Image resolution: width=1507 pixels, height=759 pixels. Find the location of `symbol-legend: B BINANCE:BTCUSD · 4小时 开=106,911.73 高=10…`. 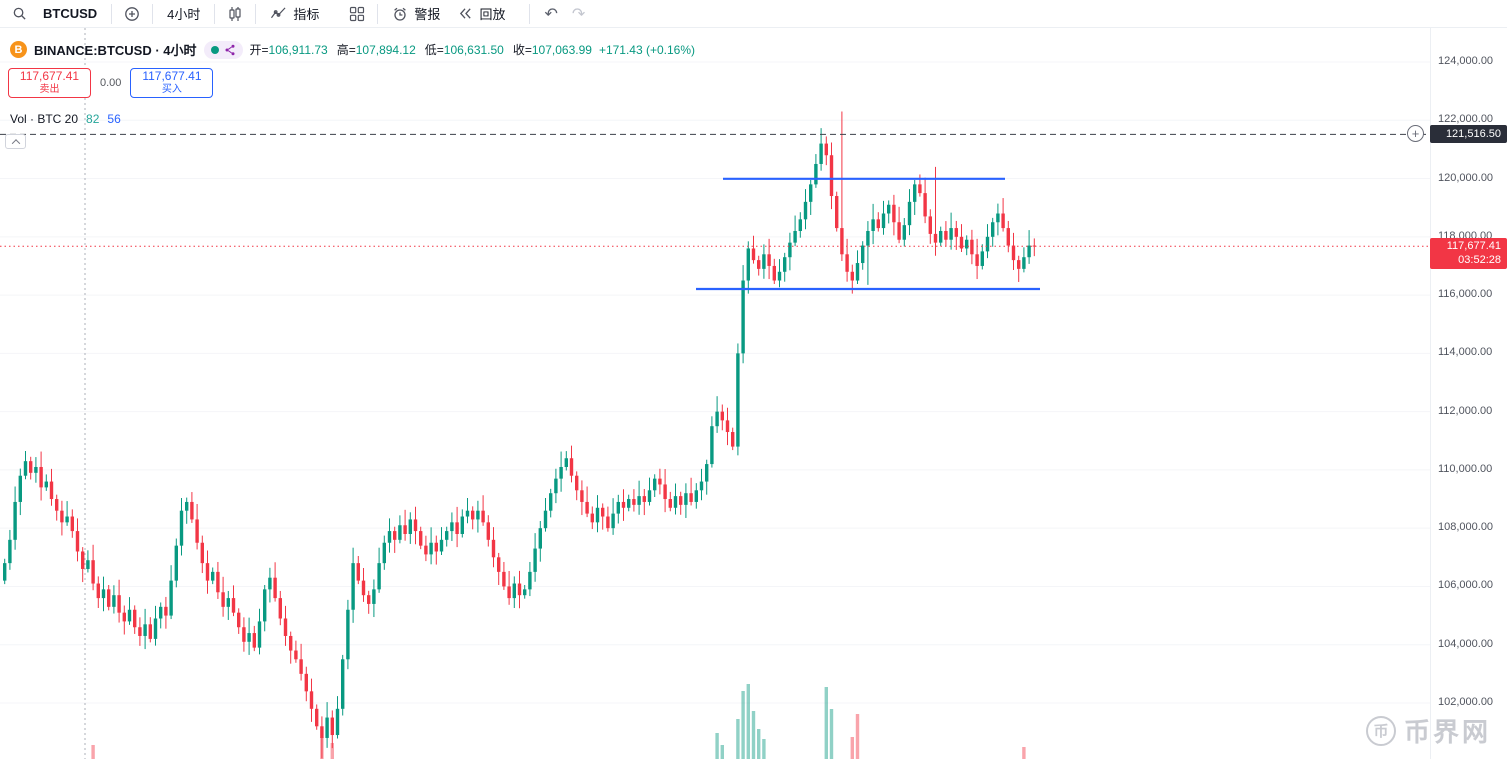

symbol-legend: B BINANCE:BTCUSD · 4小时 开=106,911.73 高=10… is located at coordinates (352, 49).